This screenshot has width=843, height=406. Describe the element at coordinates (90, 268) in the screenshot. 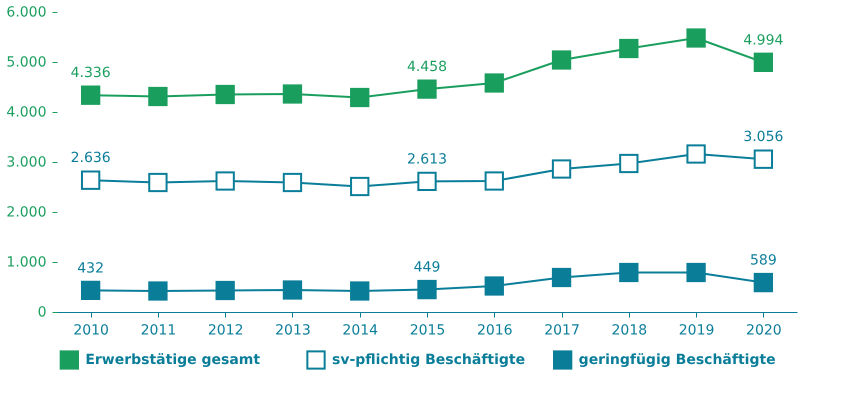

I see `data-label: 432` at that location.